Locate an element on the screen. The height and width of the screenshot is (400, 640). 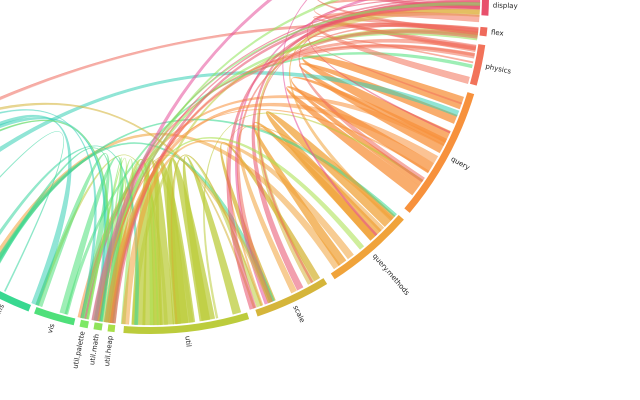
group-label: util.math is located at coordinates (94, 349).